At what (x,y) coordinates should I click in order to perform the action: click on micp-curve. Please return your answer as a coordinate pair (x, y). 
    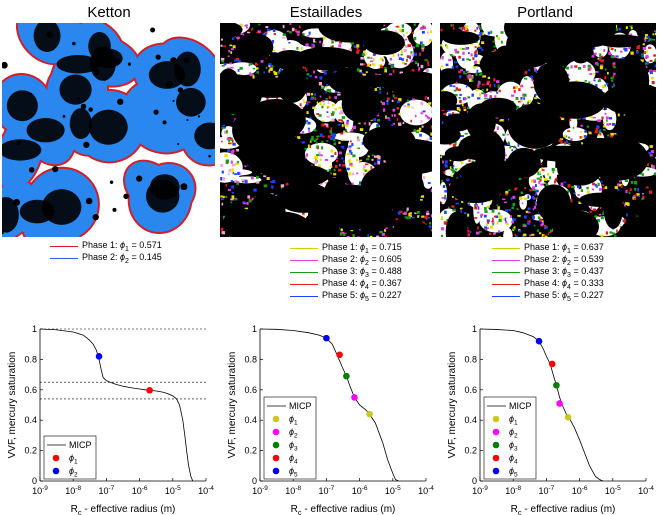
    Looking at the image, I should click on (116, 405).